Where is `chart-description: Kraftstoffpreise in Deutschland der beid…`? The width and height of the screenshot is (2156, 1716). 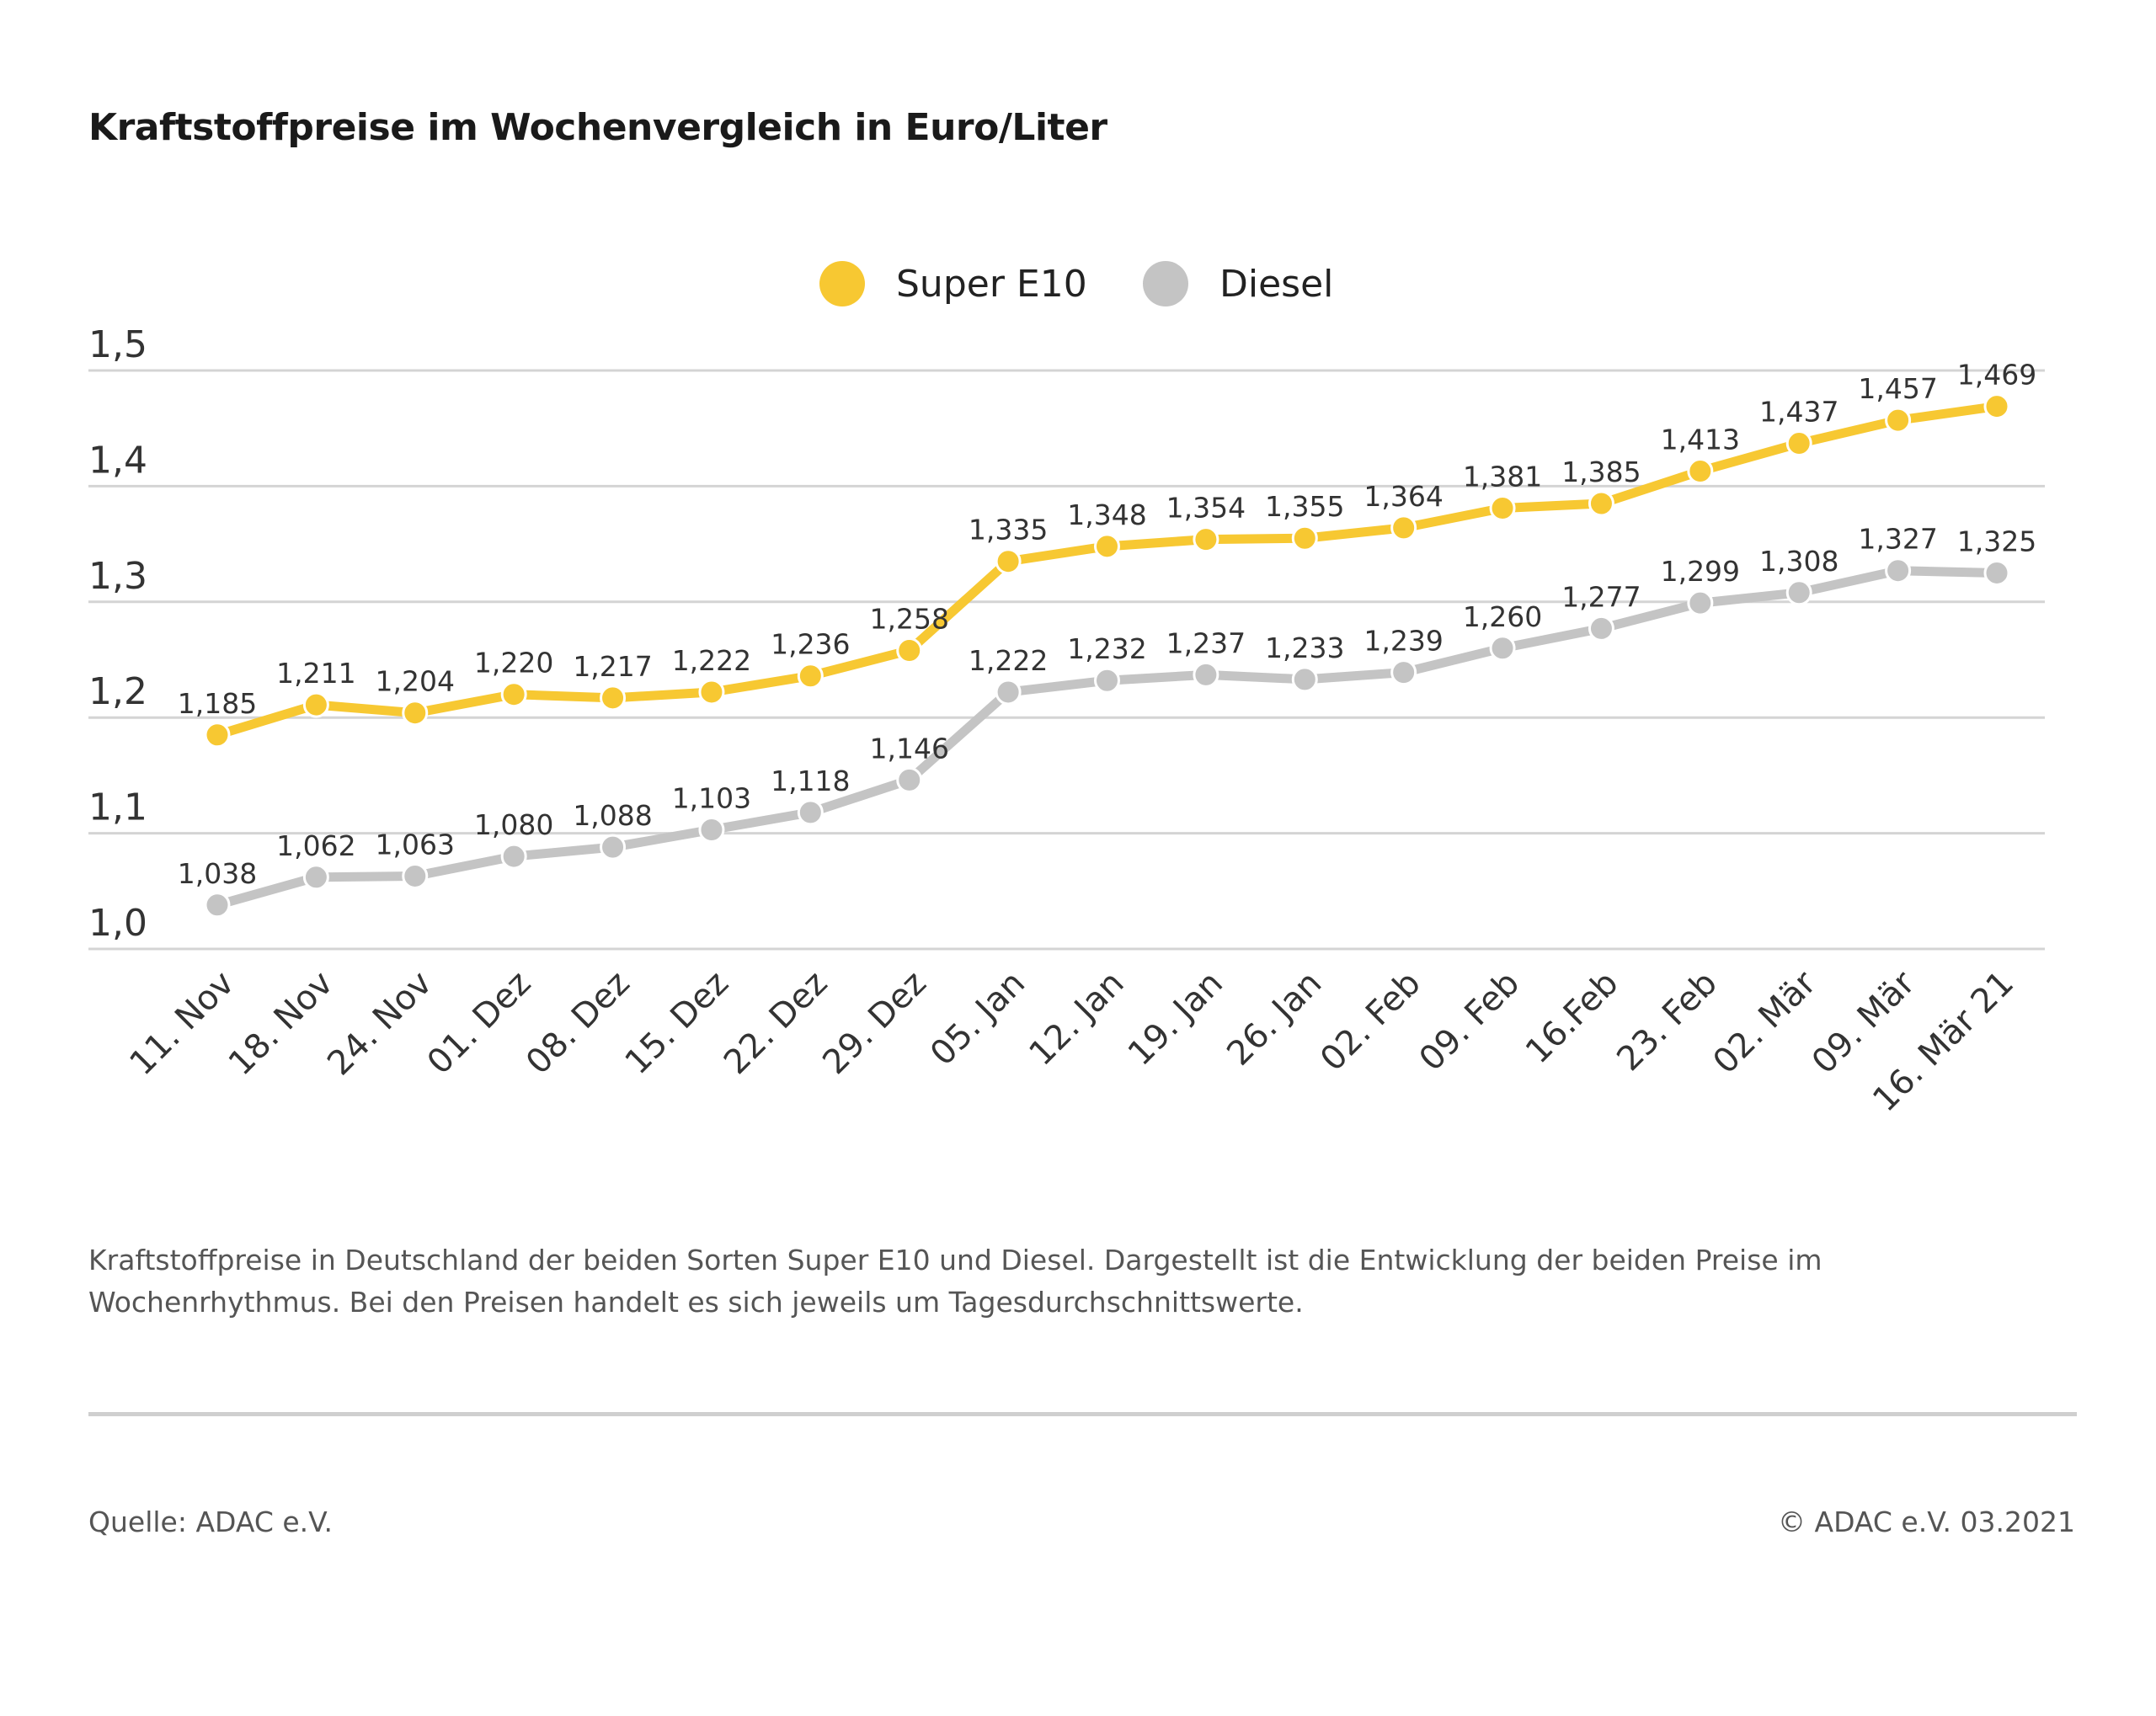 chart-description: Kraftstoffpreise in Deutschland der beid… is located at coordinates (955, 1281).